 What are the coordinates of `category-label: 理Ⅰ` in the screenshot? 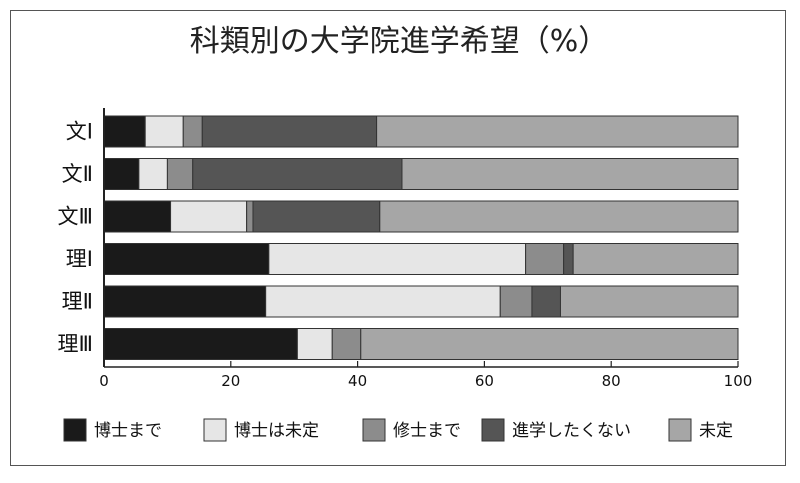 It's located at (79, 259).